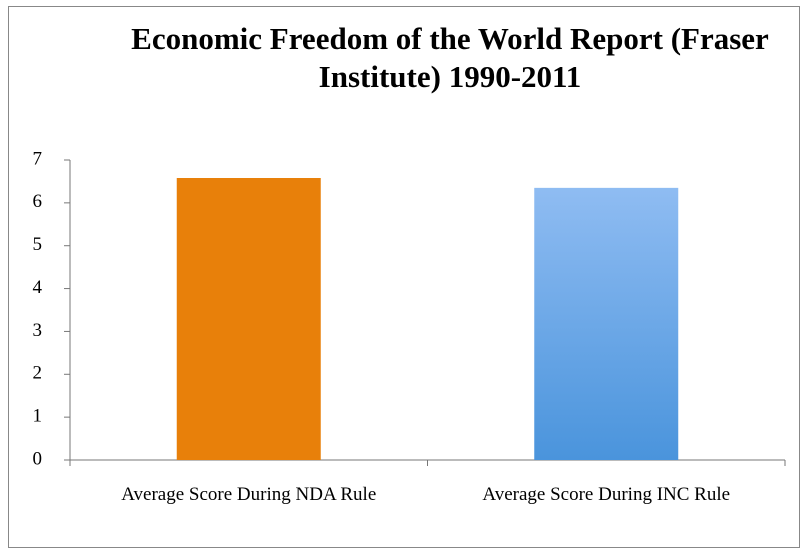 The height and width of the screenshot is (555, 809). Describe the element at coordinates (38, 244) in the screenshot. I see `y-tick-label: 5` at that location.